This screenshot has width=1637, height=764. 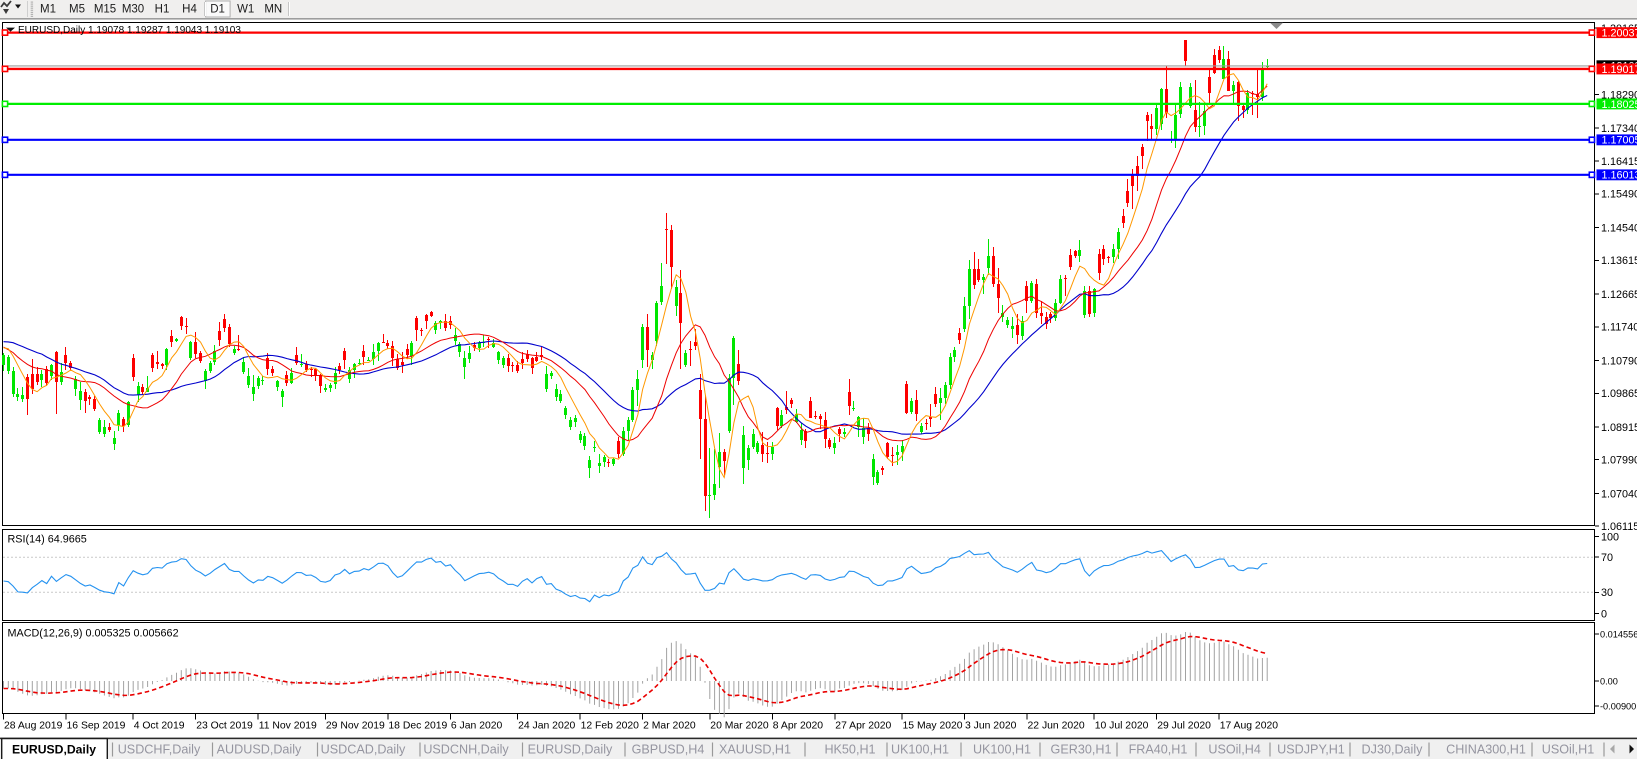 I want to click on svg-text: M30, so click(x=133, y=10).